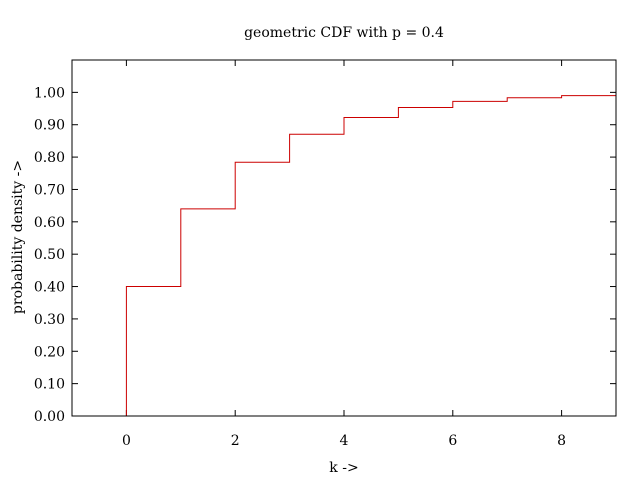 The image size is (640, 480). What do you see at coordinates (49, 352) in the screenshot?
I see `y-tick-label: 0.20` at bounding box center [49, 352].